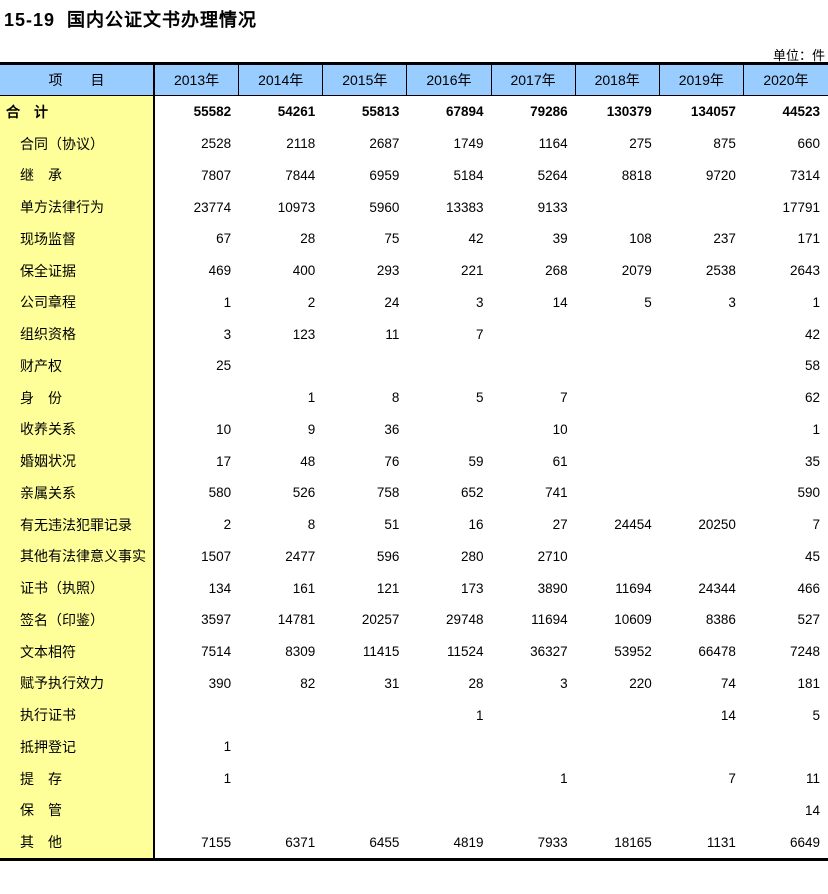  I want to click on value-cell: 221, so click(472, 271).